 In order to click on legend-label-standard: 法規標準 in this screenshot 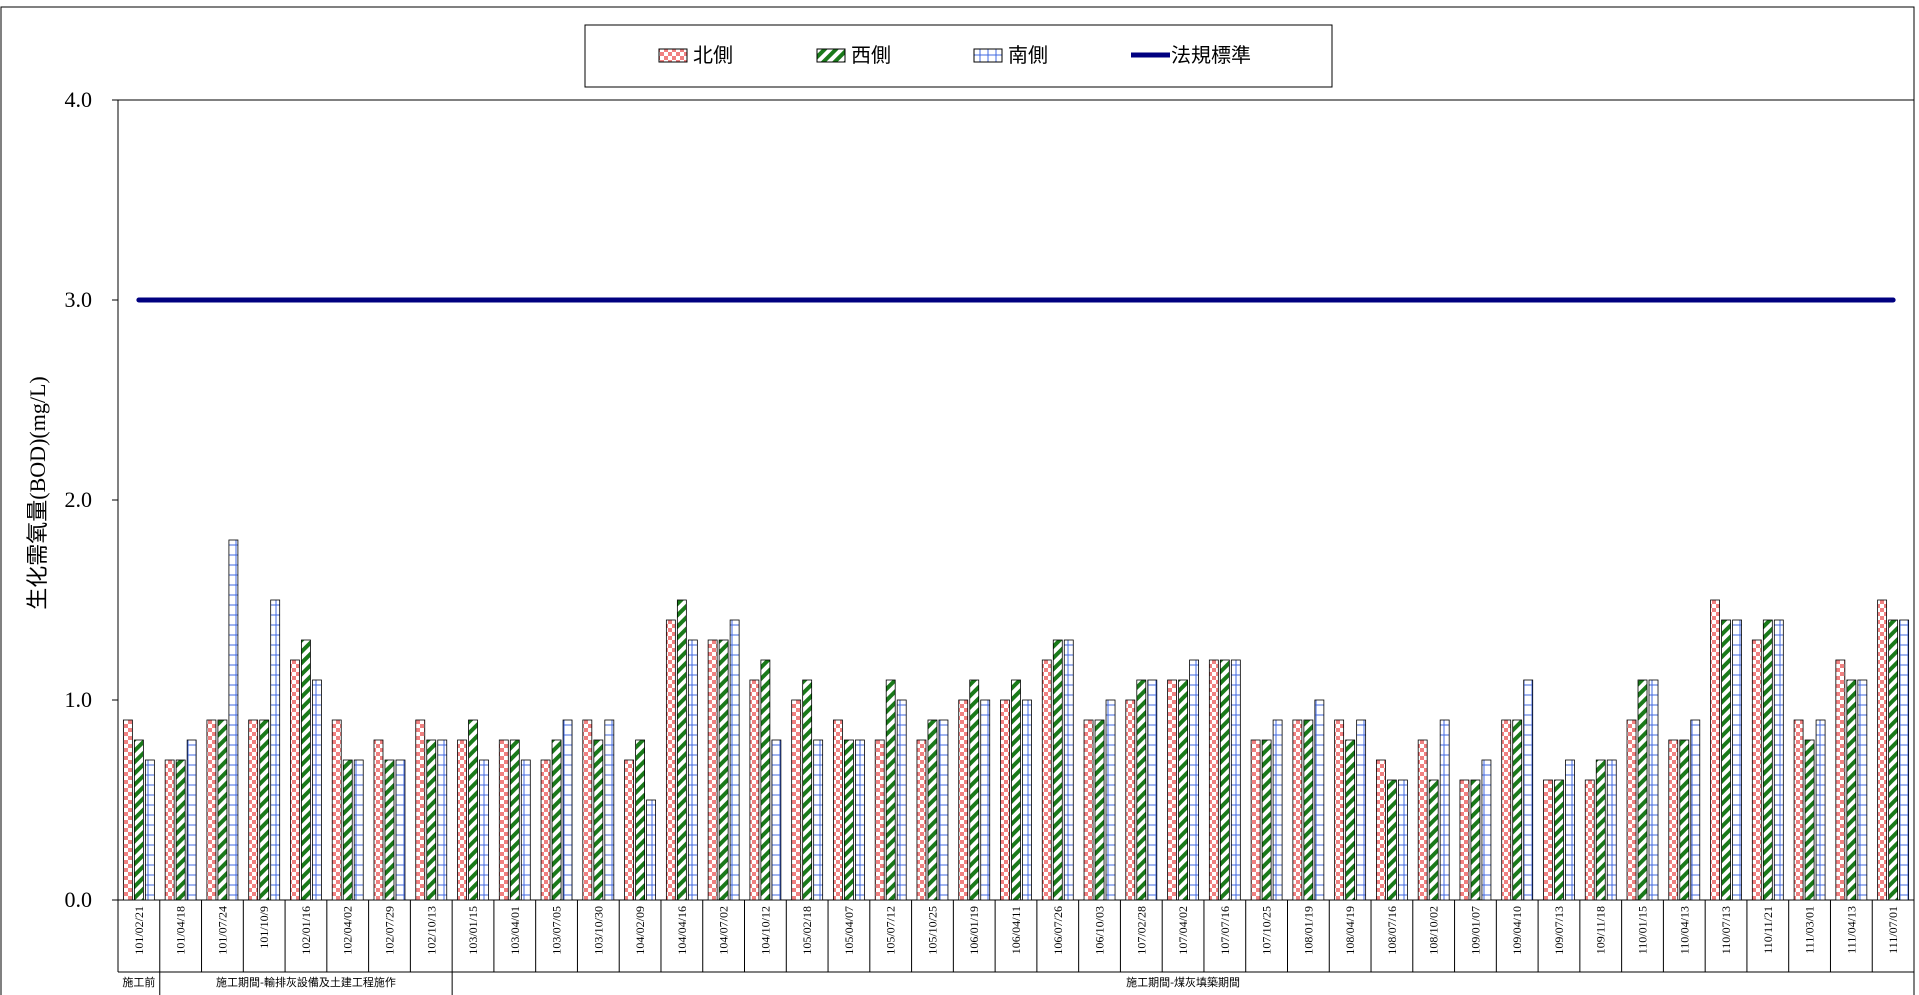, I will do `click(1211, 55)`.